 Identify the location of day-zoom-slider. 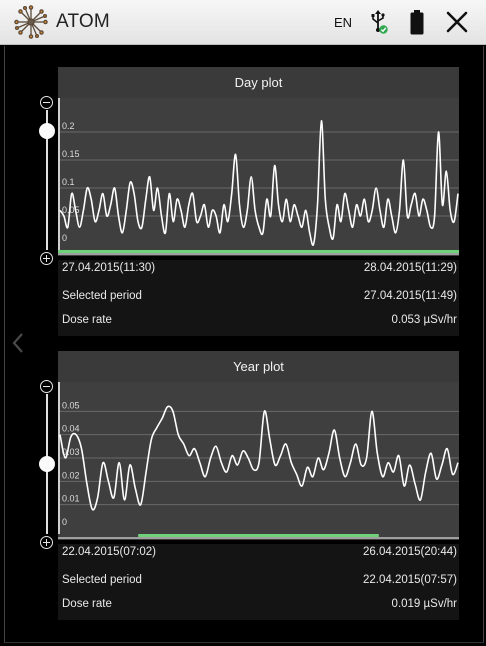
(47, 181).